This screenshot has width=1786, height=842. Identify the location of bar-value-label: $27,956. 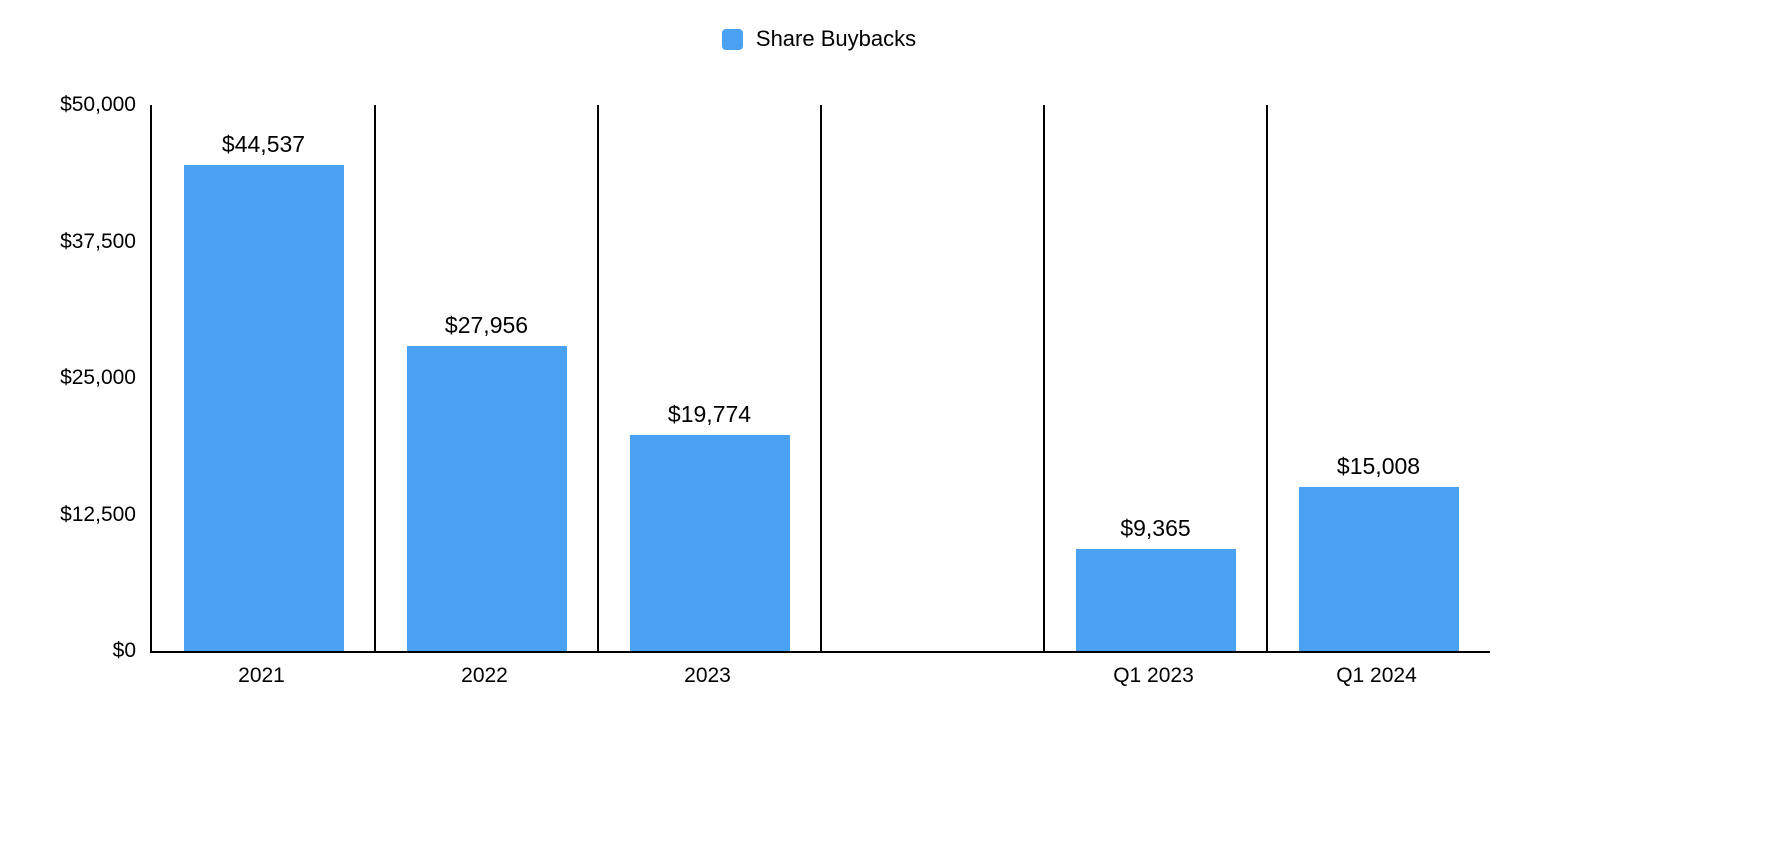
(486, 324).